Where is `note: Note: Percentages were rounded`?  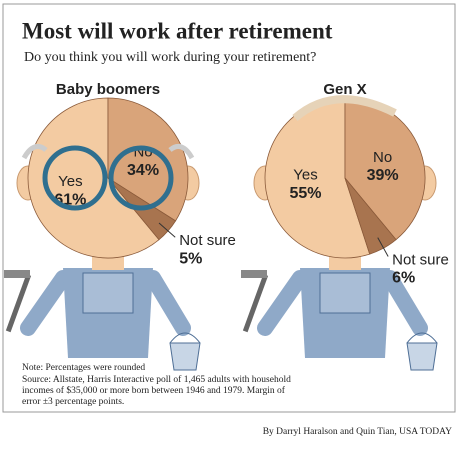 note: Note: Percentages were rounded is located at coordinates (83, 368).